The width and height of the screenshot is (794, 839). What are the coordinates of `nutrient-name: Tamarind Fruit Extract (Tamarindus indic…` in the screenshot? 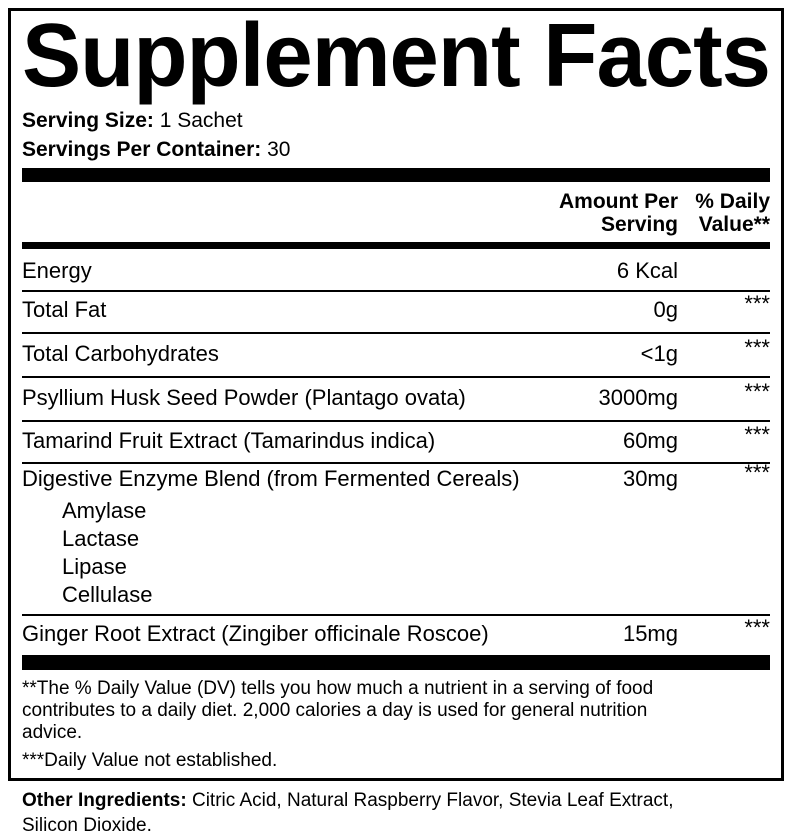 It's located at (229, 440).